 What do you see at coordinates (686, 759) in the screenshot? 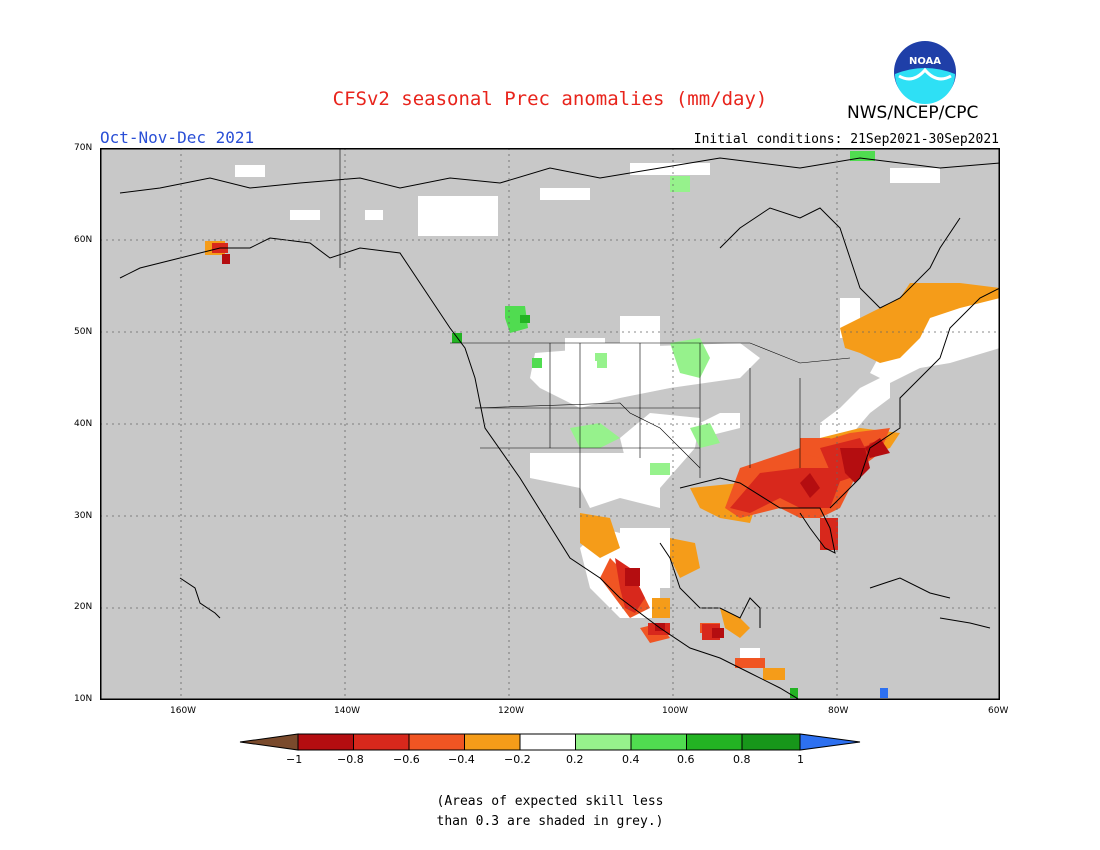
I see `colorbar-tick-8: 0.6` at bounding box center [686, 759].